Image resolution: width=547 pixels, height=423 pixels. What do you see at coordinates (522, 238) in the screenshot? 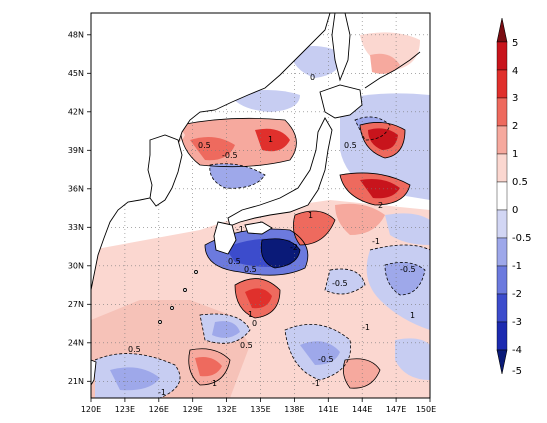
I see `colorbar-label: -0.5` at bounding box center [522, 238].